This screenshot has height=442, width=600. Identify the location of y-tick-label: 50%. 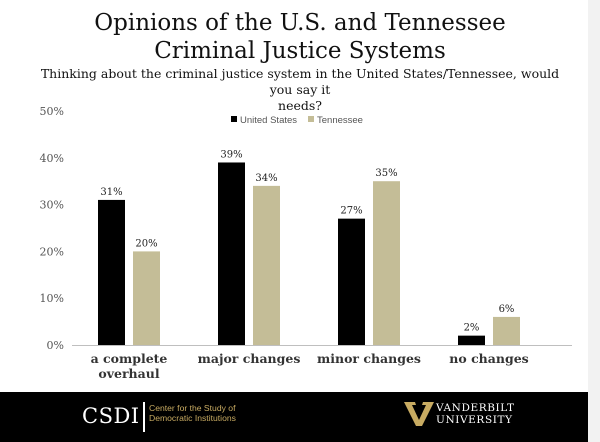
(52, 111).